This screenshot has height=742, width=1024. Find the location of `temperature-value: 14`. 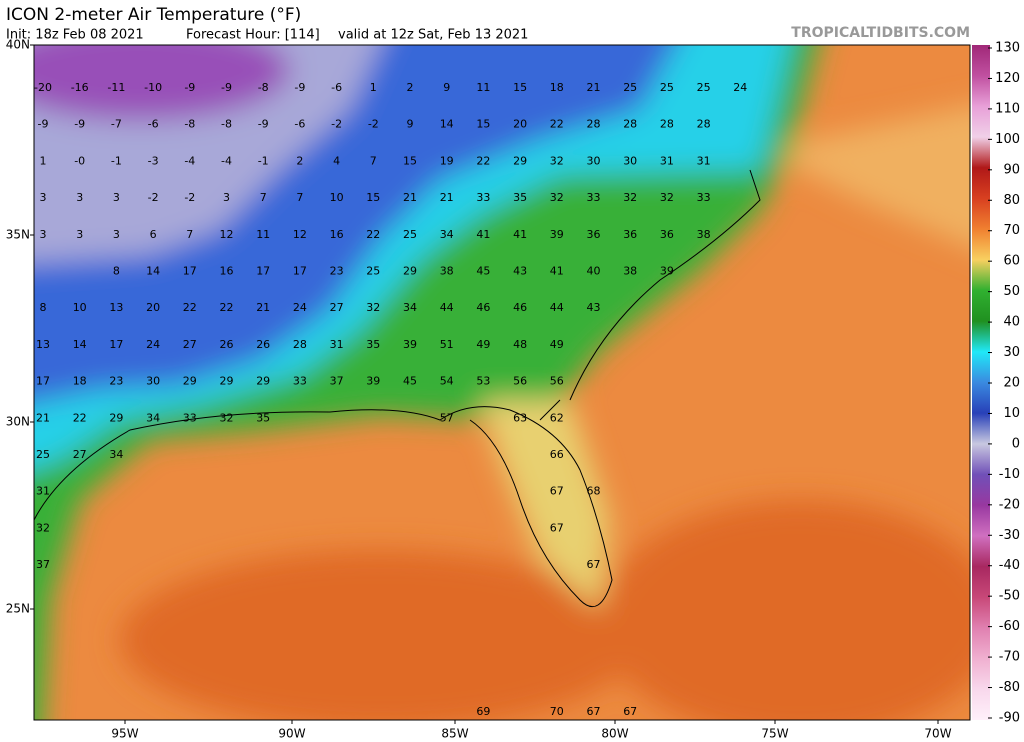

temperature-value: 14 is located at coordinates (80, 344).